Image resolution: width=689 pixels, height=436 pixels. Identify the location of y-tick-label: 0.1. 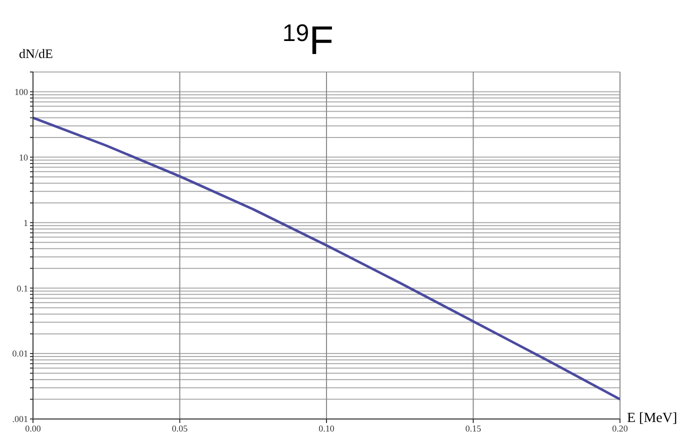
(22, 288).